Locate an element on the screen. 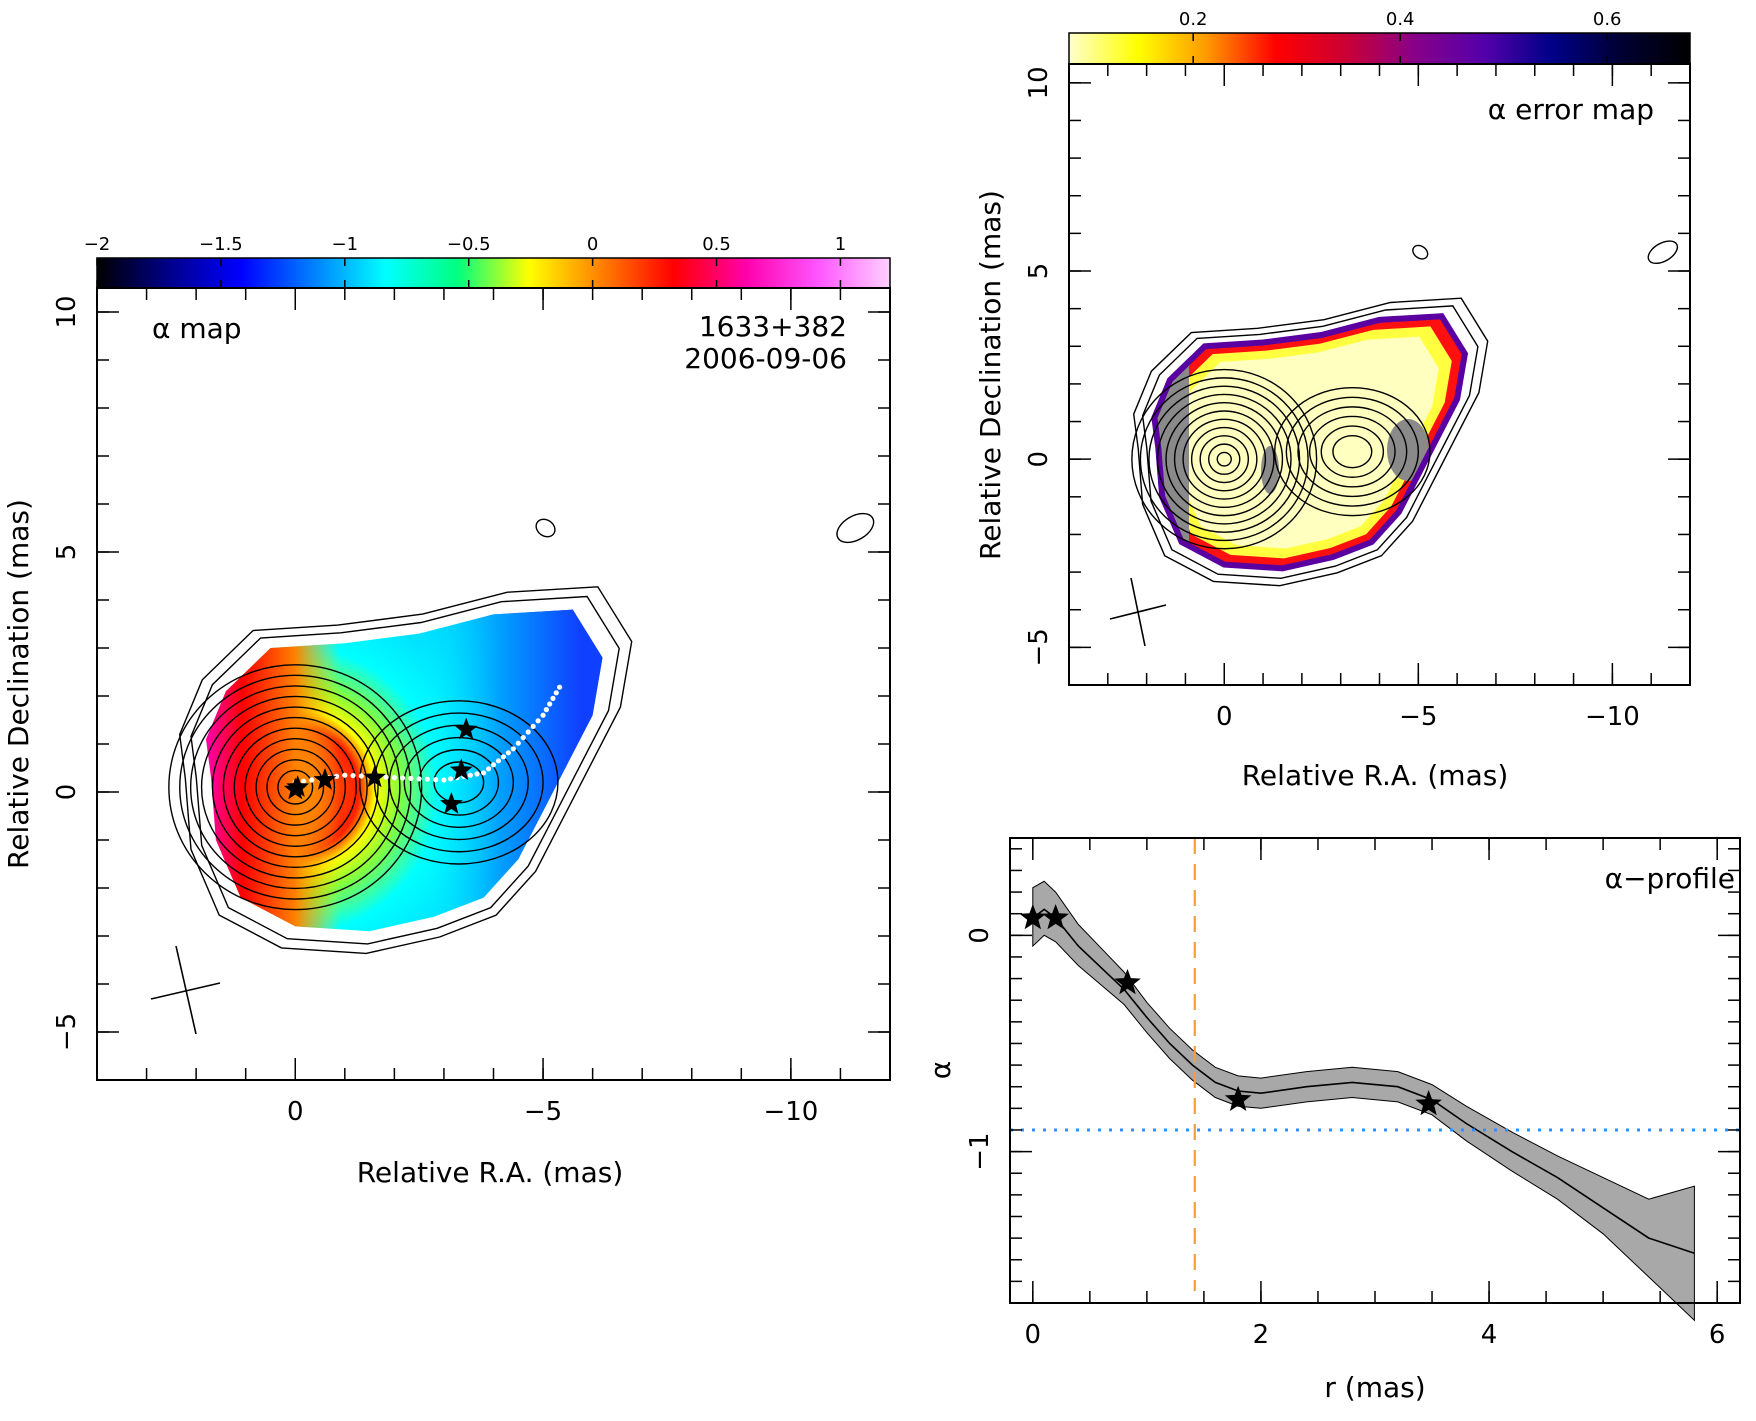 Image resolution: width=1756 pixels, height=1421 pixels. error-map-xlabel: Relative R.A. (mas) is located at coordinates (1375, 775).